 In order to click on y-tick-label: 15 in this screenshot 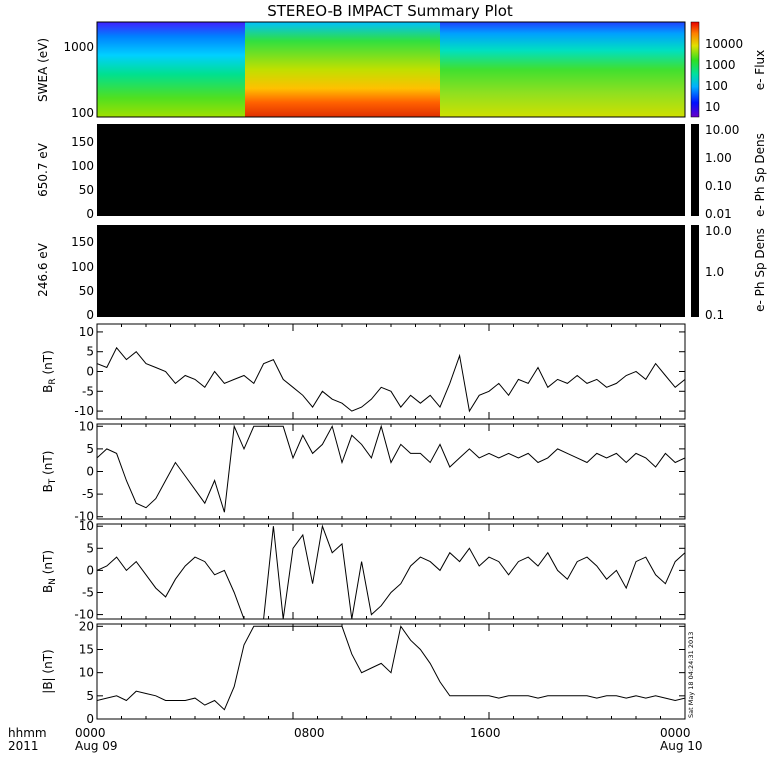, I will do `click(86, 649)`.